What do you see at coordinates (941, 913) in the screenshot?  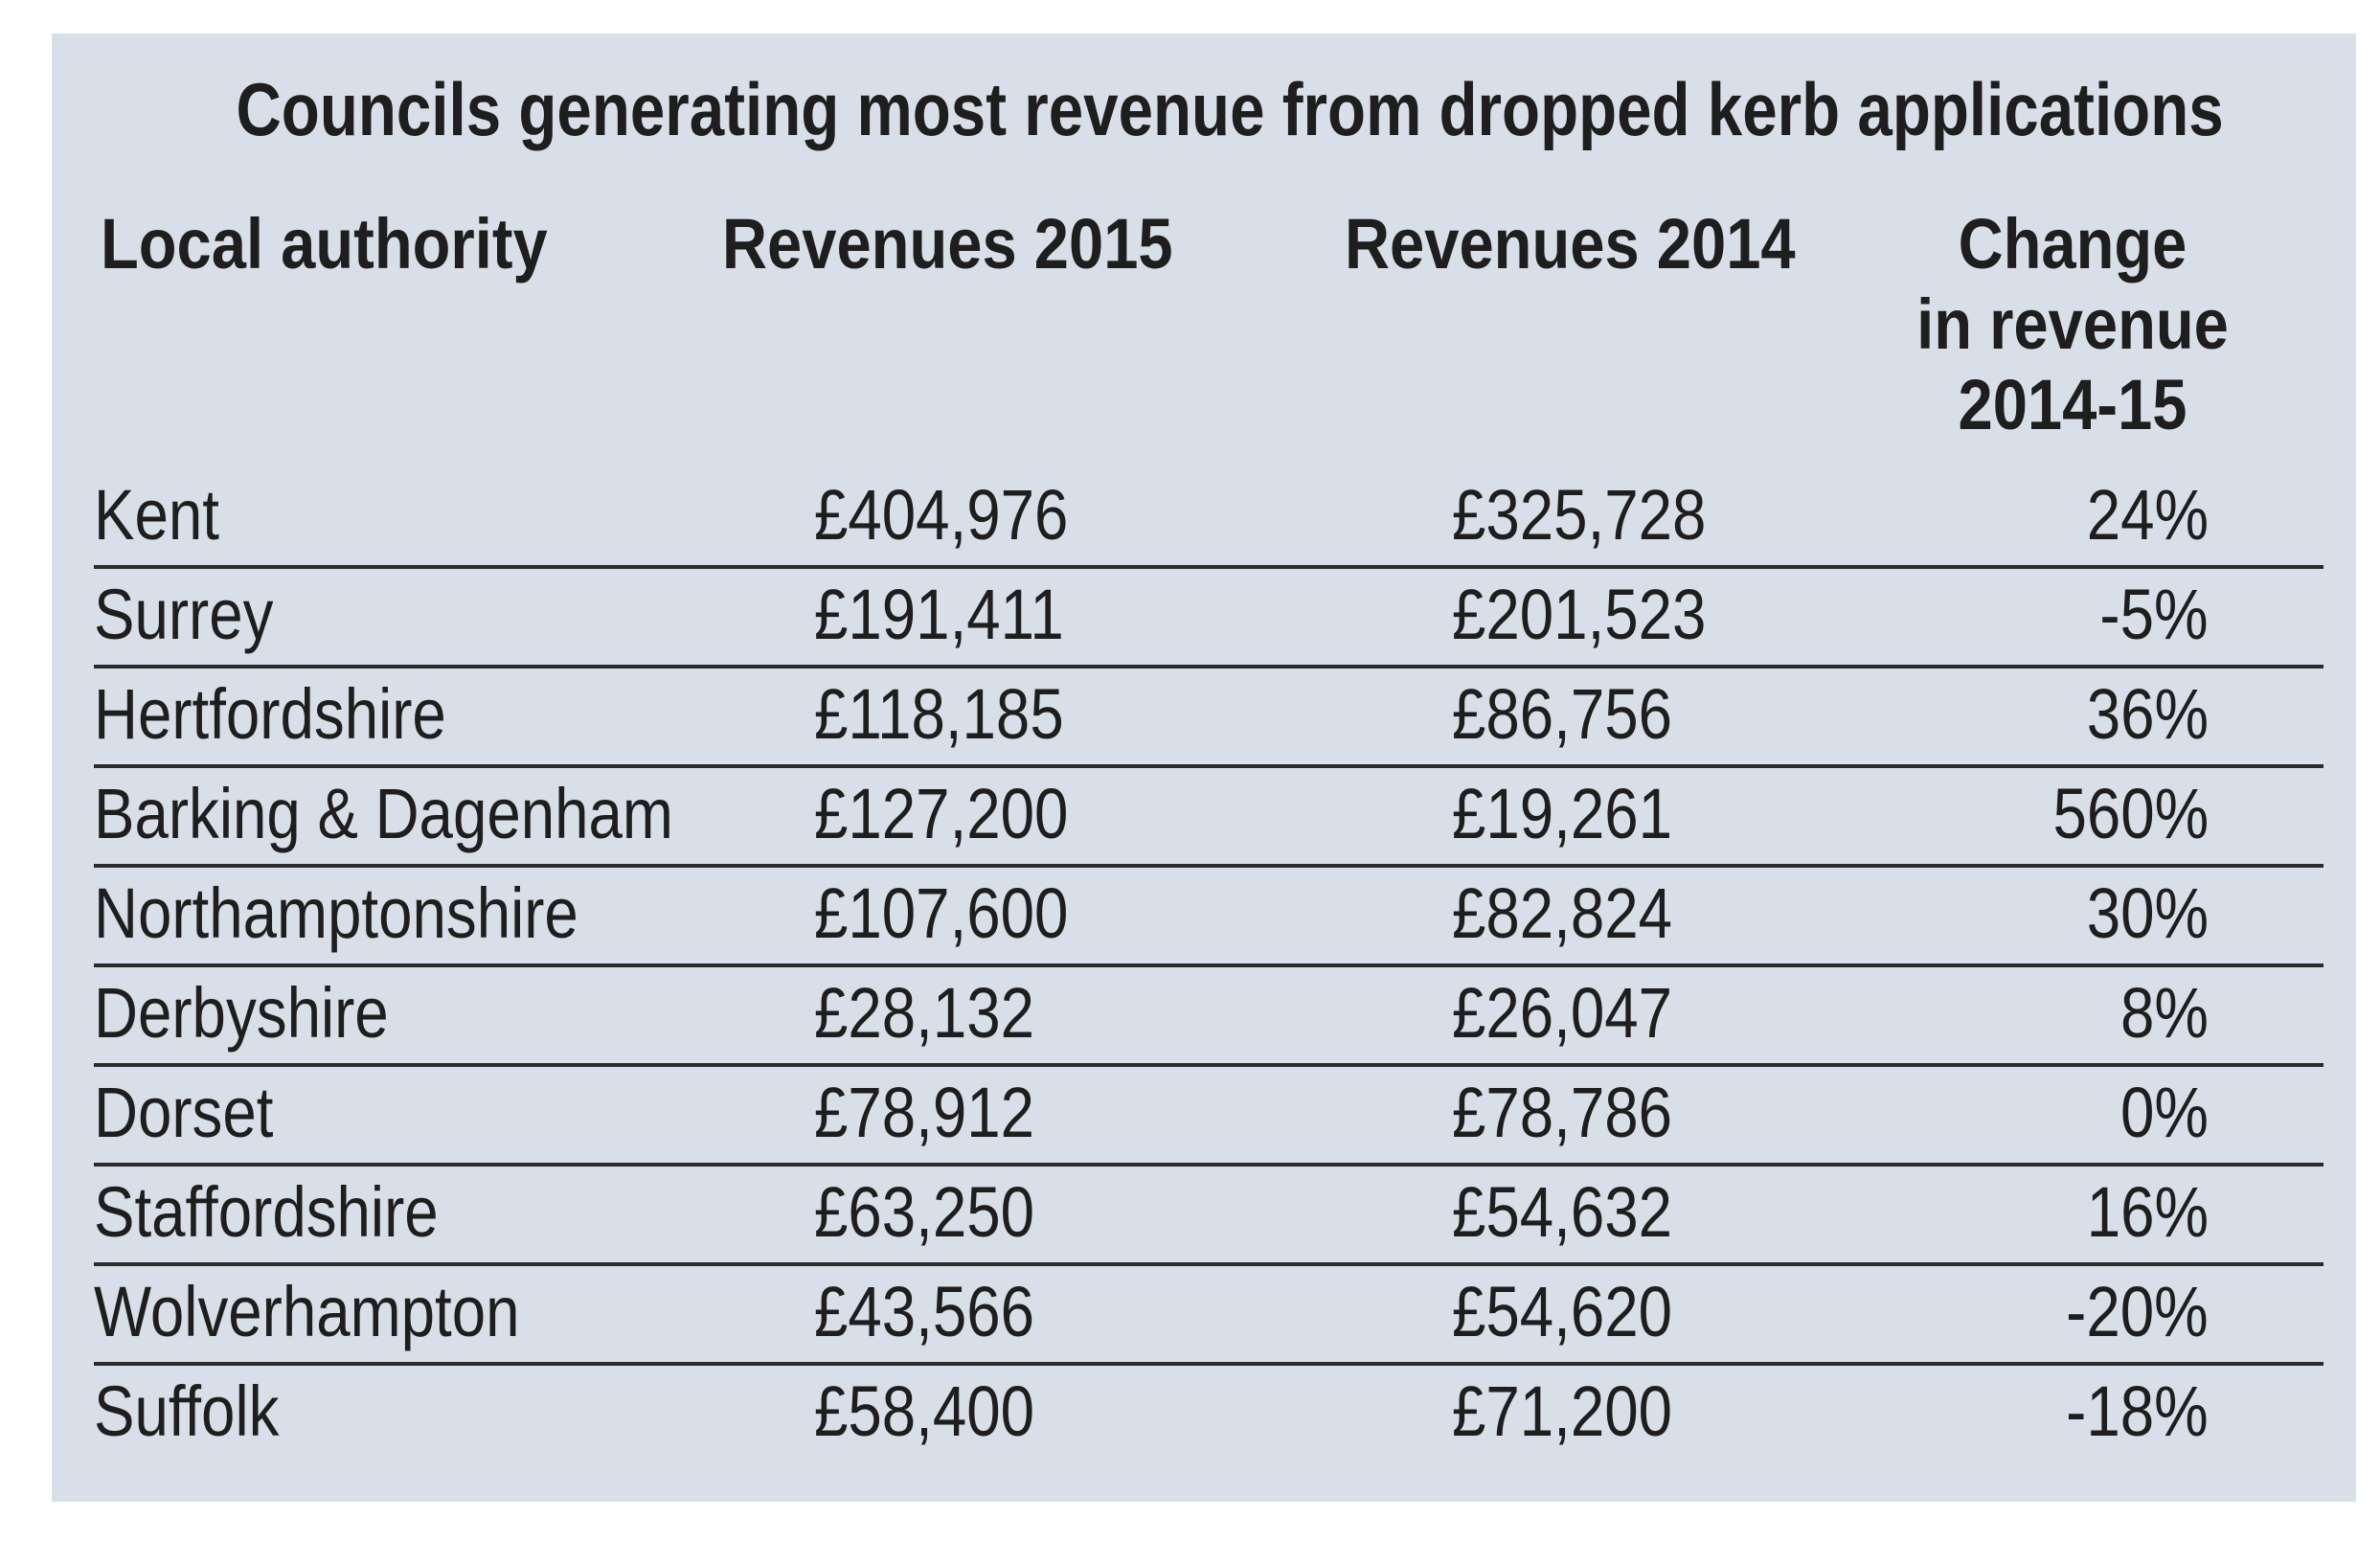 I see `cell-revenue-2015: £107,600` at bounding box center [941, 913].